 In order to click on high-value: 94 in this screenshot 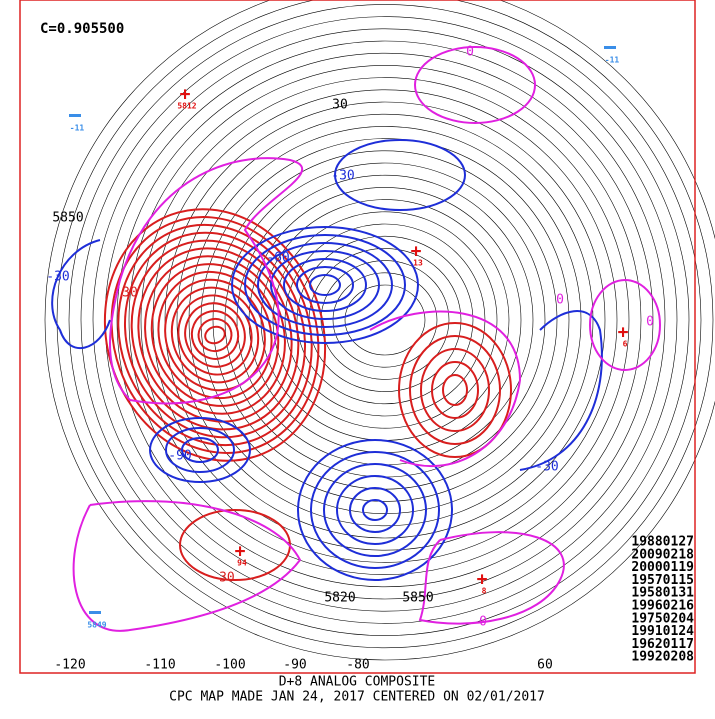, I will do `click(242, 563)`.